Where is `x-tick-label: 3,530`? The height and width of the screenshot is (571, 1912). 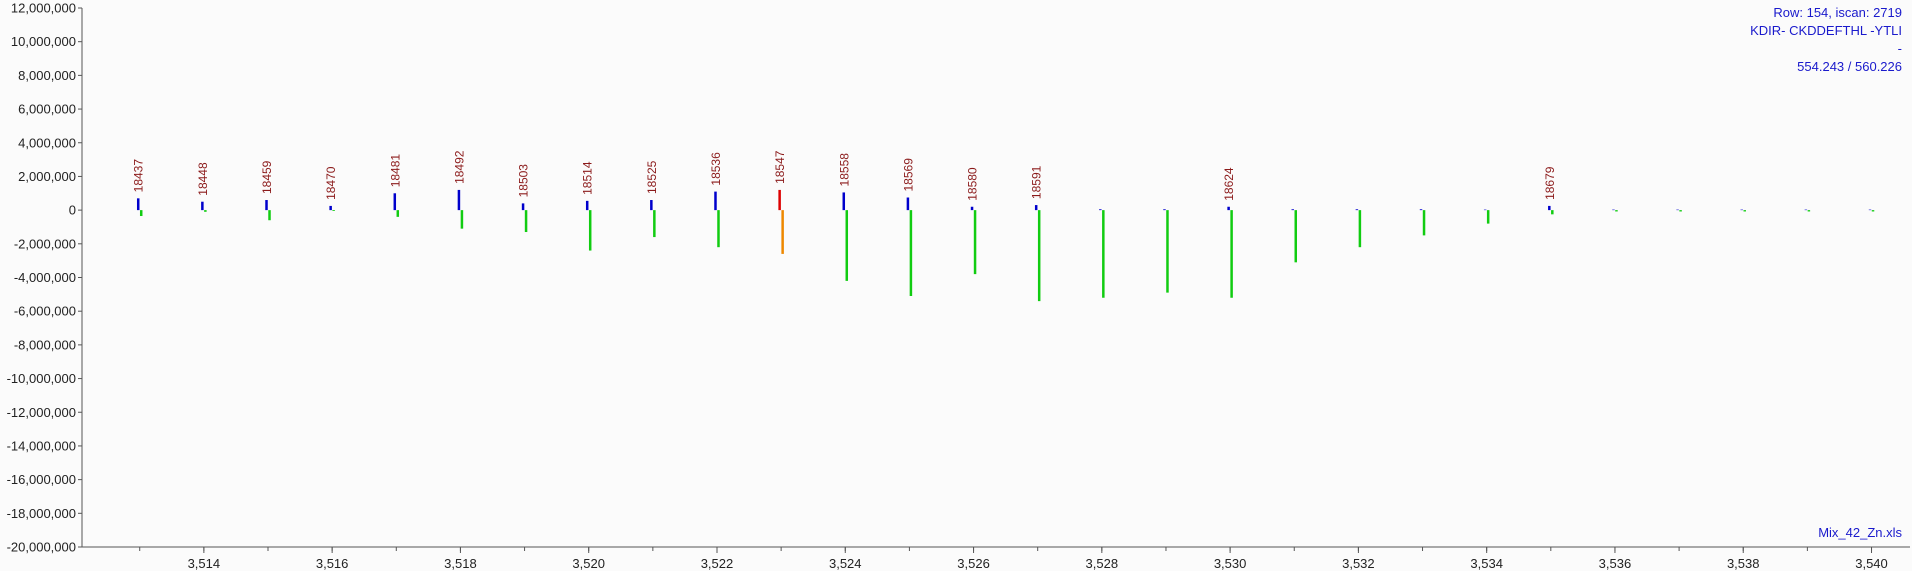 x-tick-label: 3,530 is located at coordinates (1230, 563).